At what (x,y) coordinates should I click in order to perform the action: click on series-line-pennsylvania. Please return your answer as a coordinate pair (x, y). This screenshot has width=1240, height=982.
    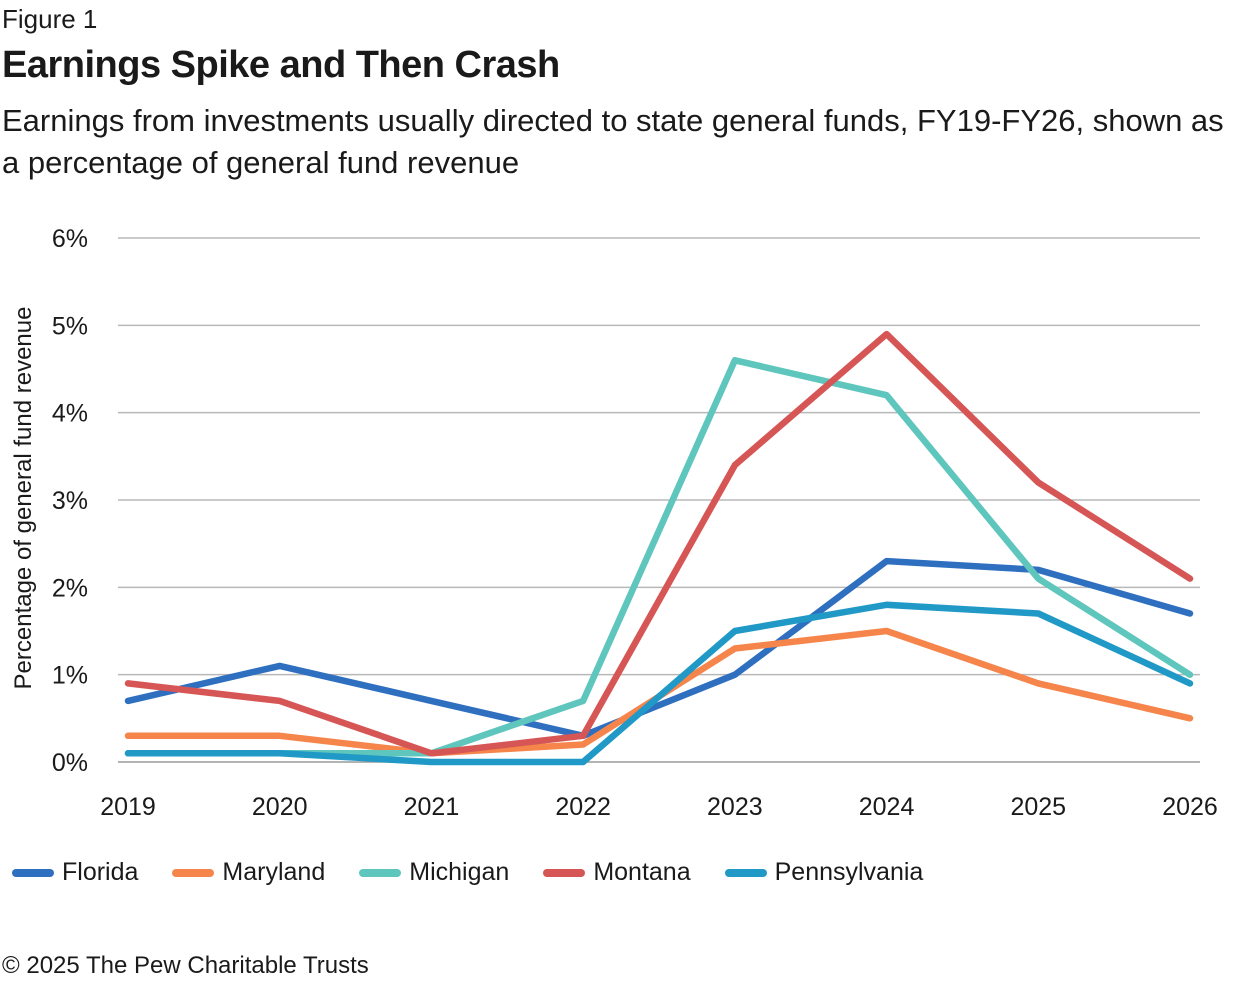
    Looking at the image, I should click on (659, 683).